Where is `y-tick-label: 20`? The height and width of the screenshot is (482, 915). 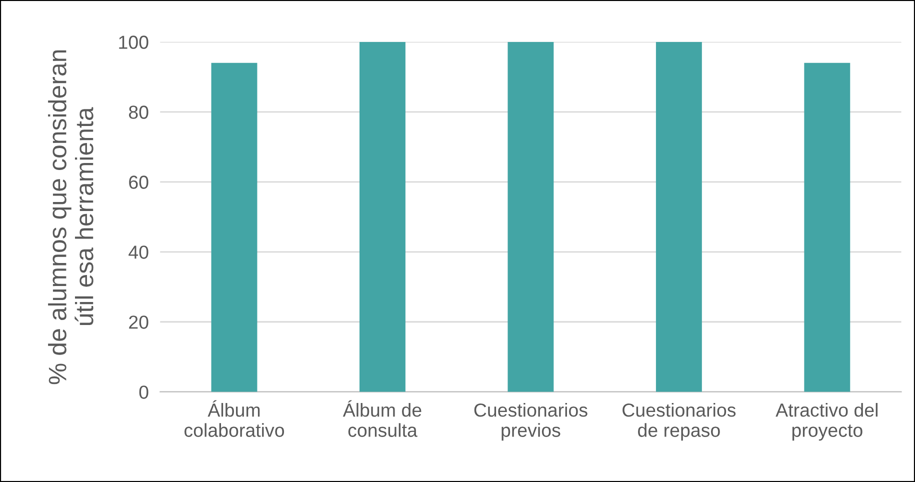 y-tick-label: 20 is located at coordinates (138, 322).